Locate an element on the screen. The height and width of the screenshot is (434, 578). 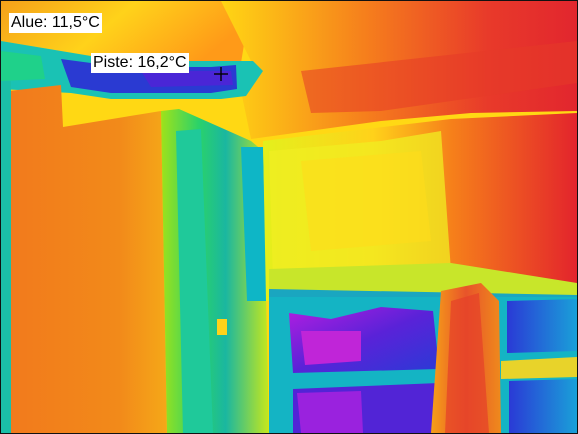
crosshair-icon is located at coordinates (221, 74).